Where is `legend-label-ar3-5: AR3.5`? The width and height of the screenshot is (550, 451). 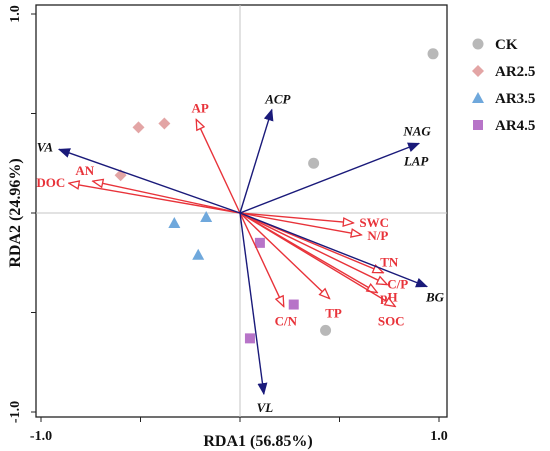
legend-label-ar3-5: AR3.5 is located at coordinates (515, 99).